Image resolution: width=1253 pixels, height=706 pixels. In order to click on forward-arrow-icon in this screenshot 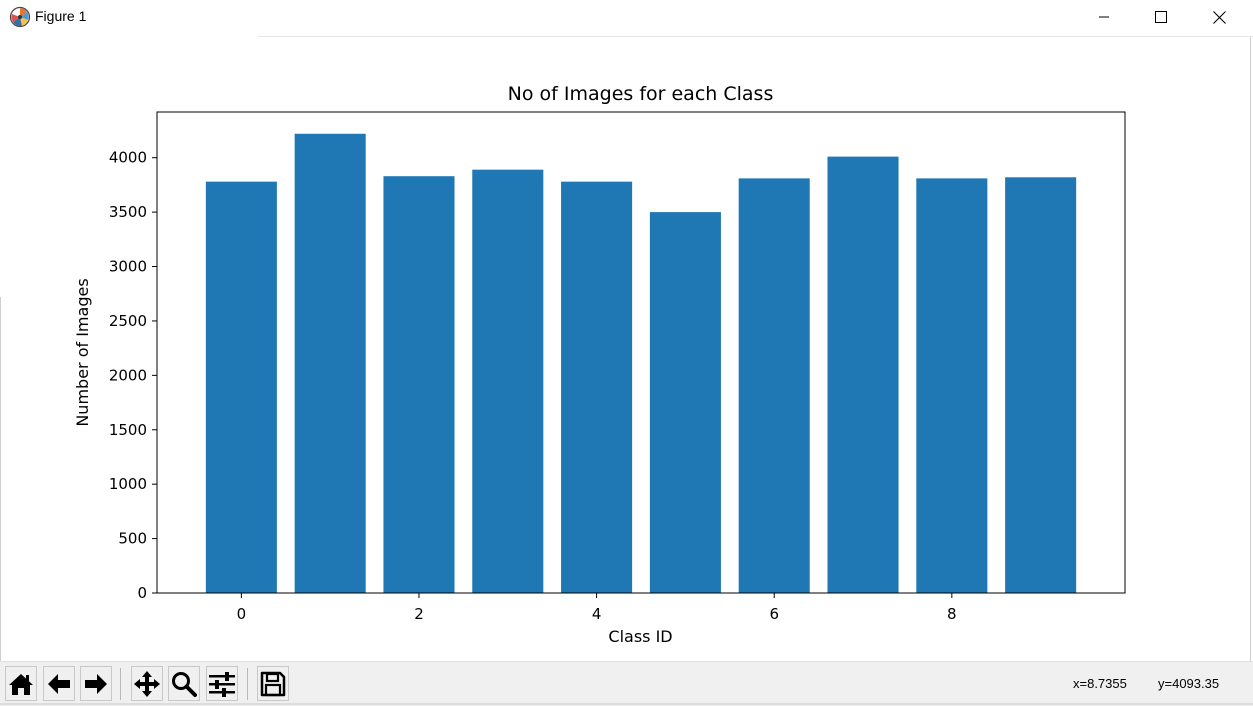, I will do `click(96, 683)`.